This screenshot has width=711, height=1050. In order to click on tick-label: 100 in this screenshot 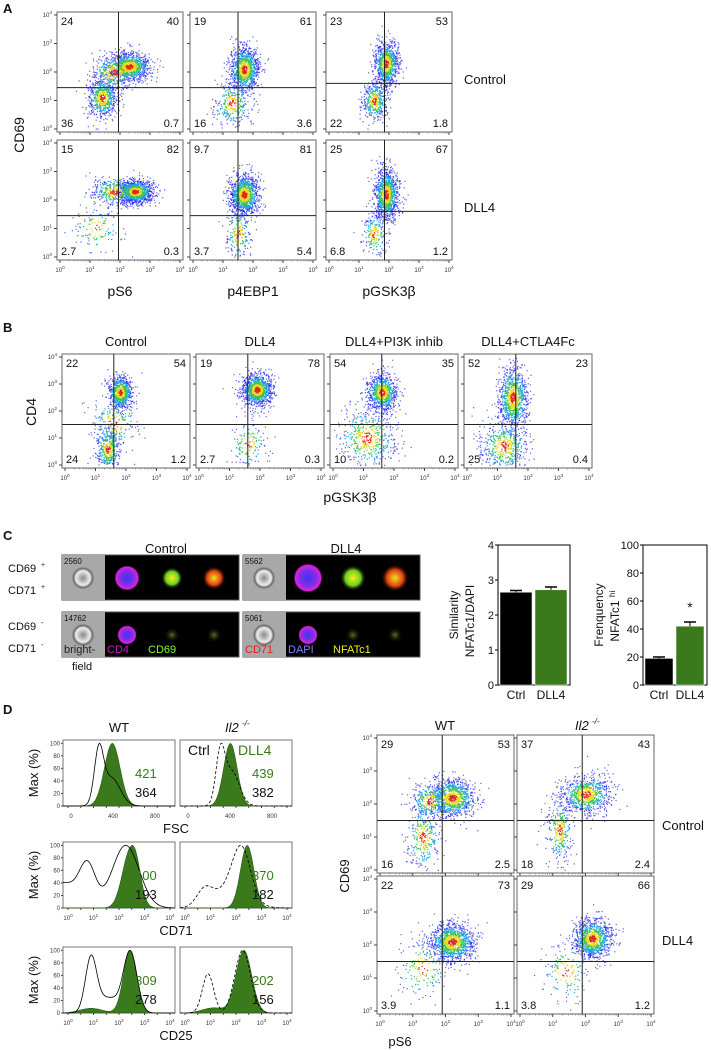, I will do `click(60, 269)`.